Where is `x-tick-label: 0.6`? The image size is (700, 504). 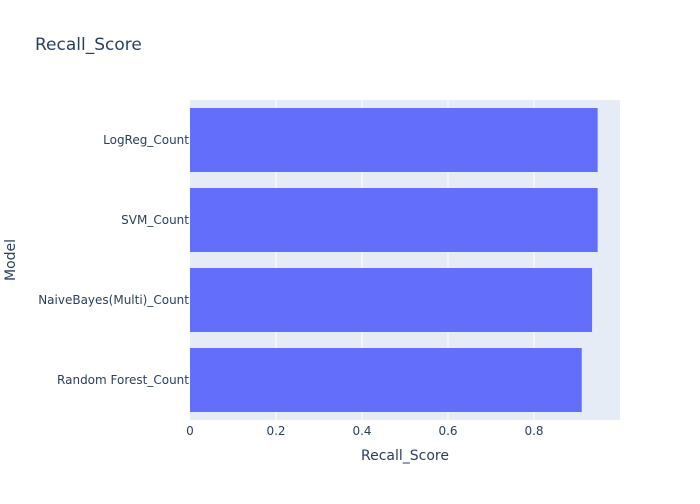
x-tick-label: 0.6 is located at coordinates (447, 431).